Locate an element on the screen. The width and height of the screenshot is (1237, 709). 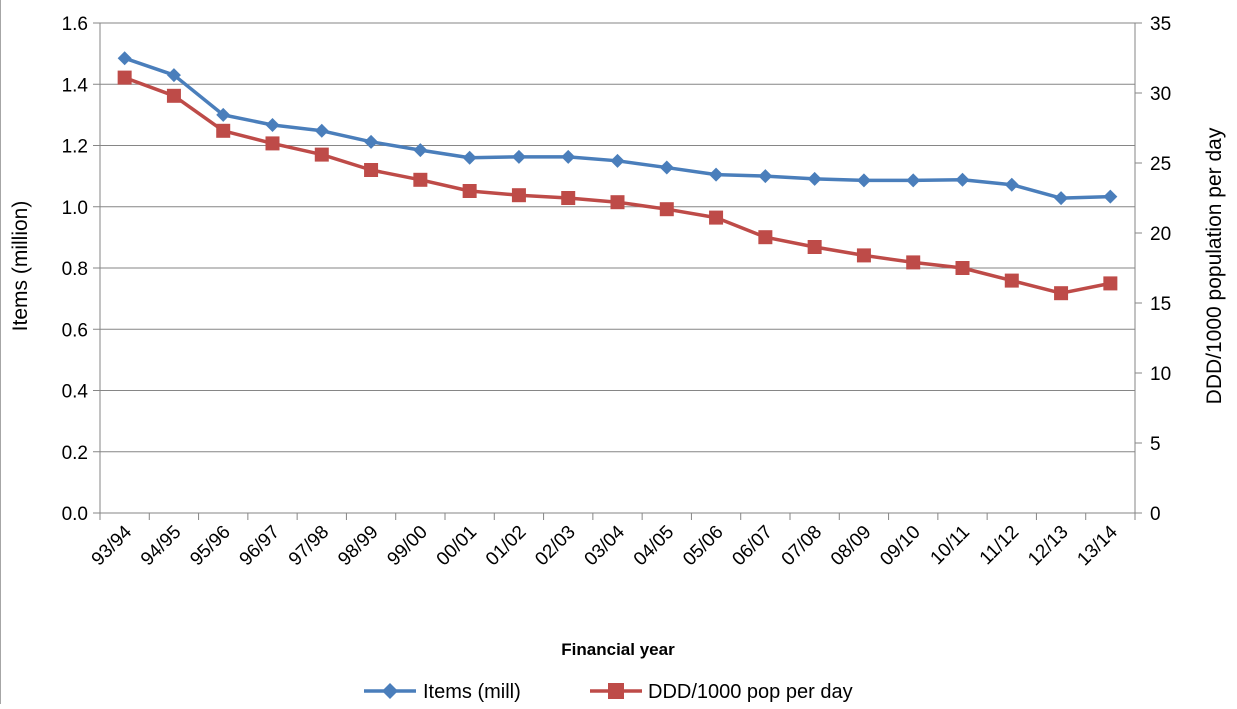
y2-tick-label: 35 is located at coordinates (1160, 24).